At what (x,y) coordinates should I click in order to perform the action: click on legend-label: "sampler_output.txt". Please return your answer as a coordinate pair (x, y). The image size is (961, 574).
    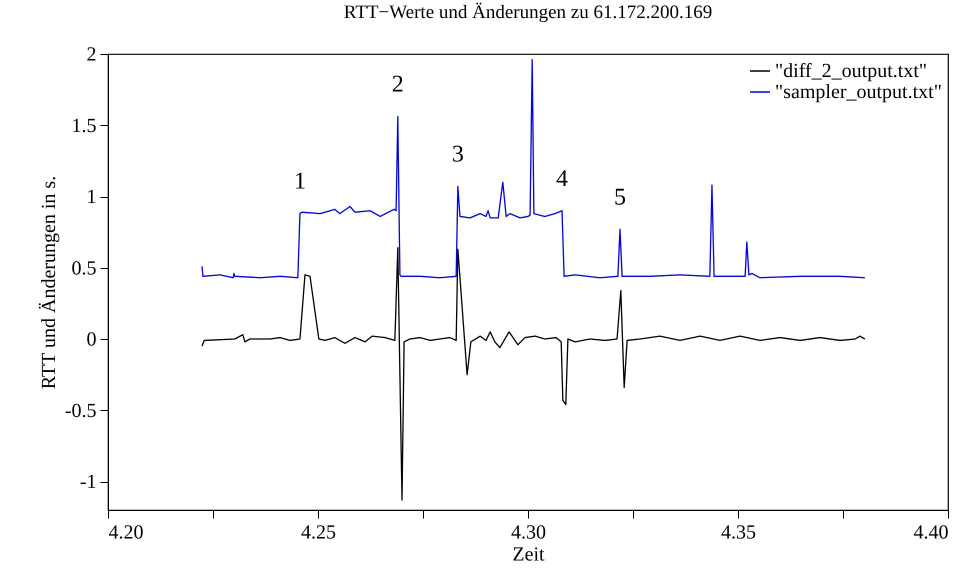
    Looking at the image, I should click on (858, 92).